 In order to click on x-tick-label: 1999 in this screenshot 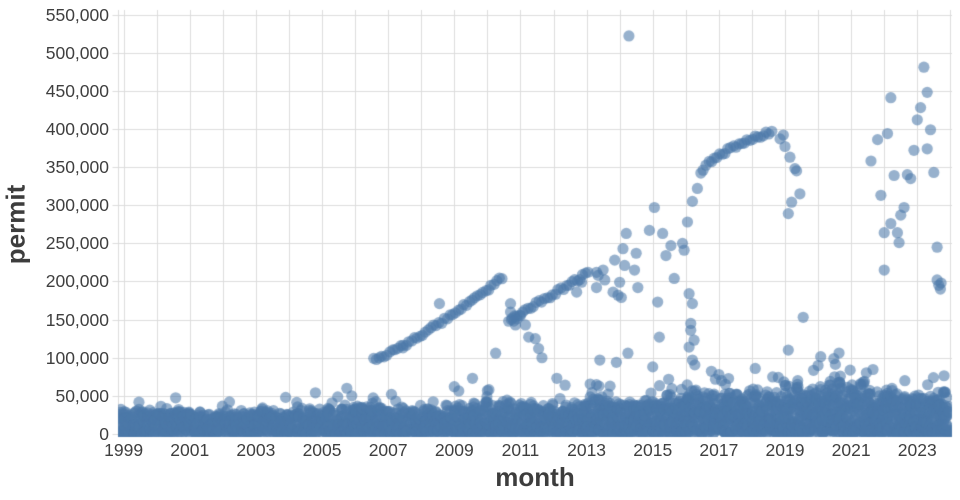, I will do `click(124, 450)`.